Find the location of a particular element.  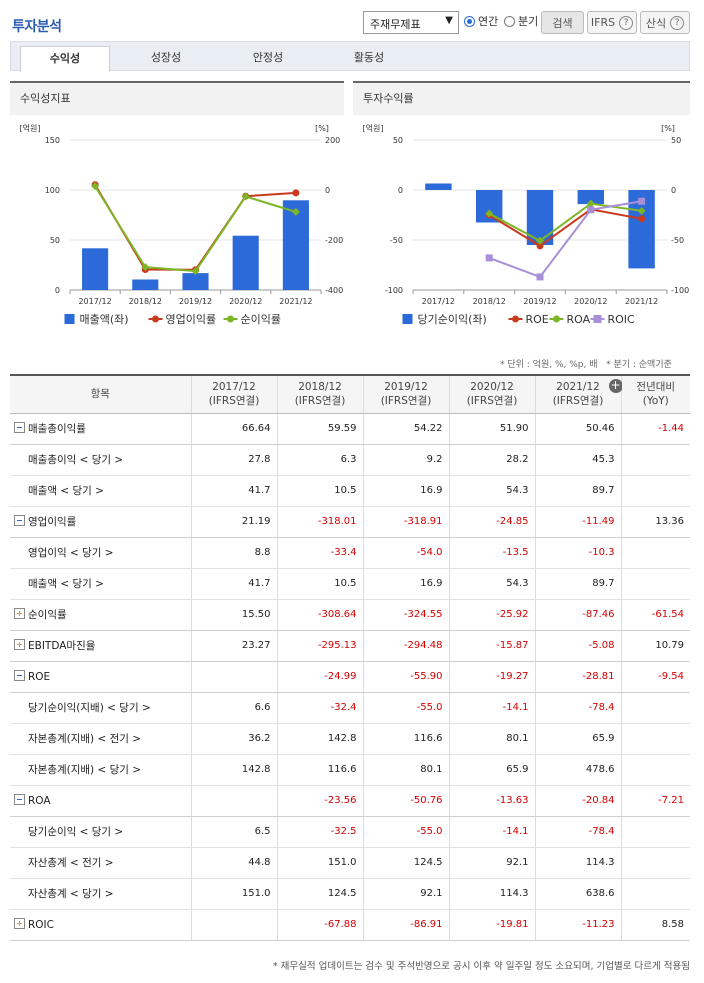

table-cell: 50.46 is located at coordinates (577, 429).